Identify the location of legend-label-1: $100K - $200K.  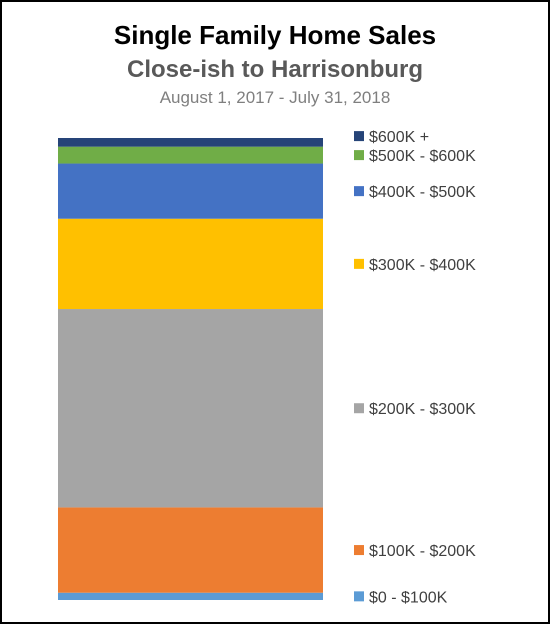
(422, 551).